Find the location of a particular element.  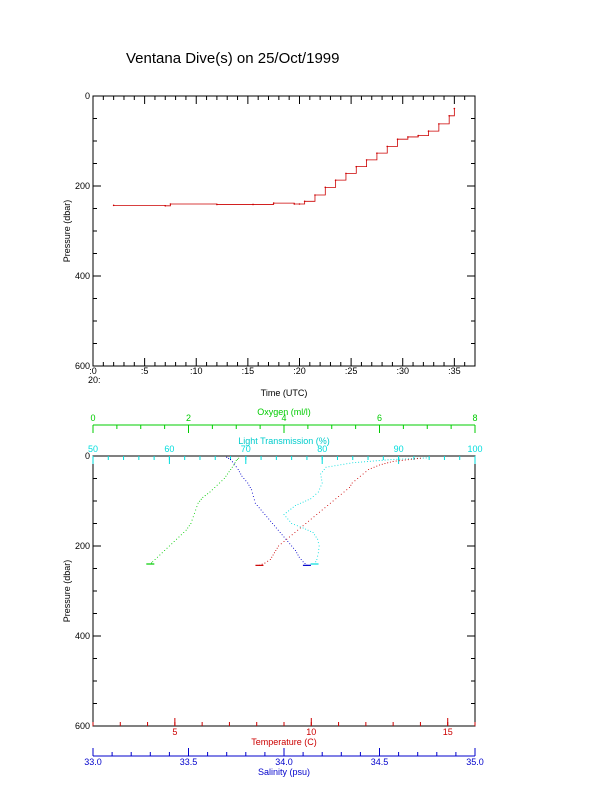

transmission-axis-label: Light Transmission (%) is located at coordinates (284, 441).